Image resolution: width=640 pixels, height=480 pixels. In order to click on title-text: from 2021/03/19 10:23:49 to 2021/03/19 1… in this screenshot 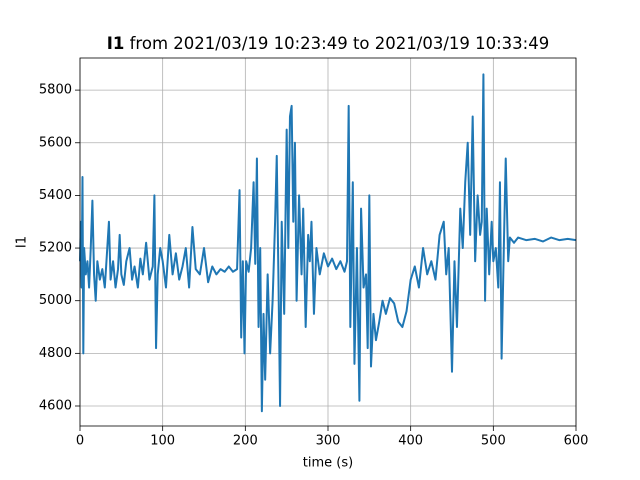, I will do `click(340, 43)`.